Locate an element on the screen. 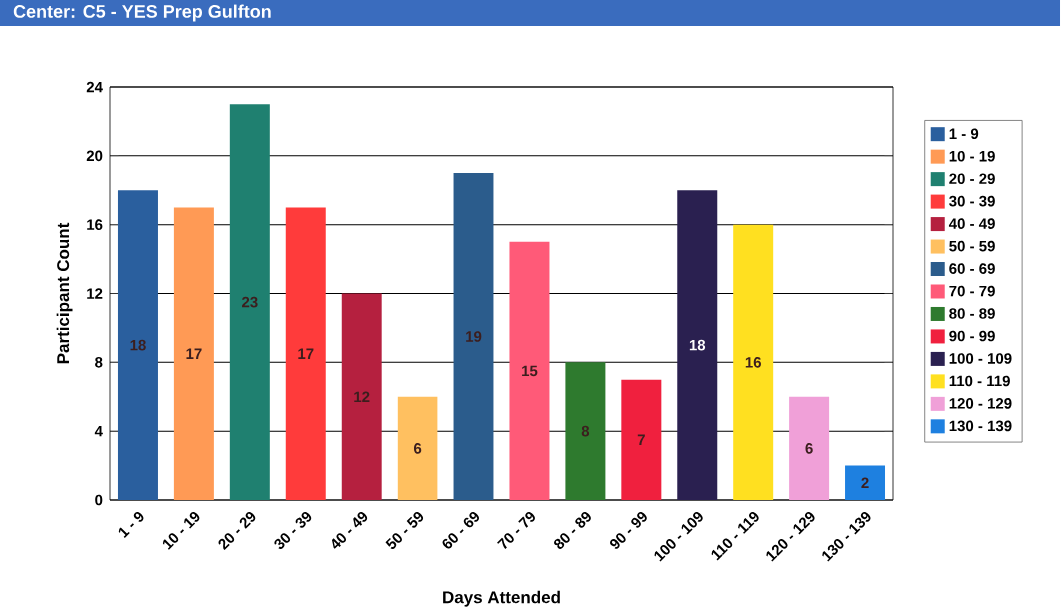 This screenshot has height=615, width=1064. y-tick-label: 16 is located at coordinates (95, 224).